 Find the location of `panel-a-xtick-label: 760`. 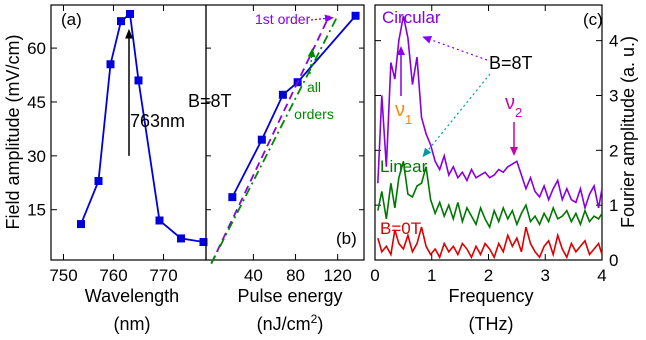

panel-a-xtick-label: 760 is located at coordinates (113, 275).